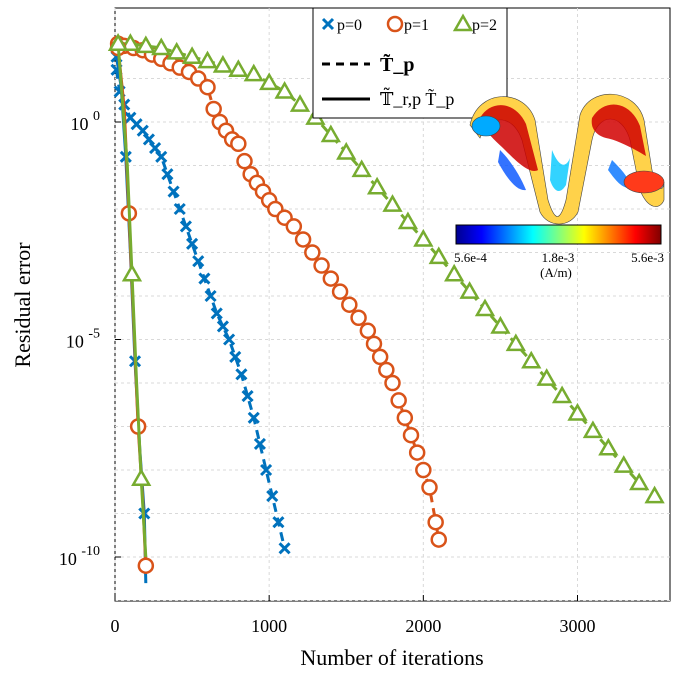 Image resolution: width=683 pixels, height=675 pixels. I want to click on y-tick-label: 10 0, so click(86, 121).